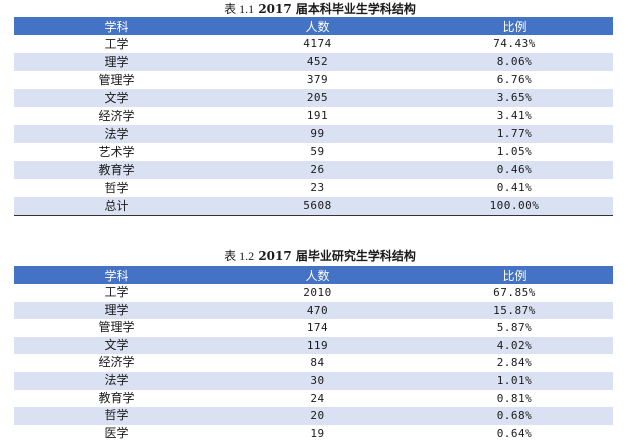 The width and height of the screenshot is (640, 446). Describe the element at coordinates (514, 206) in the screenshot. I see `ratio-cell: 100.00%` at that location.